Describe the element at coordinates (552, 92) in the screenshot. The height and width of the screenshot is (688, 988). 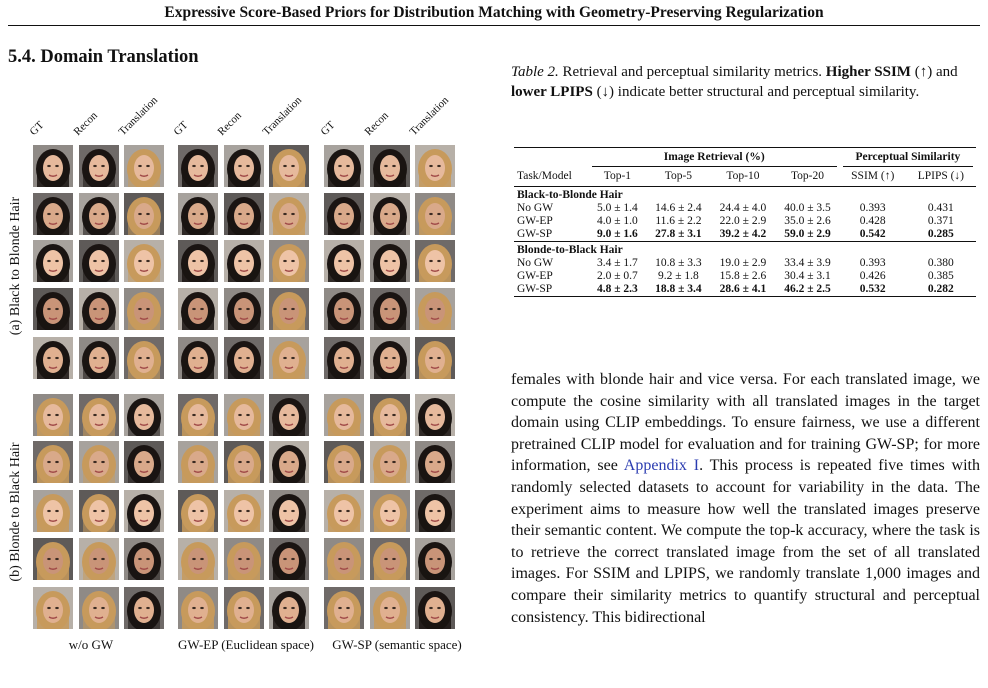
I see `caption-bold-lpips: lower LPIPS` at that location.